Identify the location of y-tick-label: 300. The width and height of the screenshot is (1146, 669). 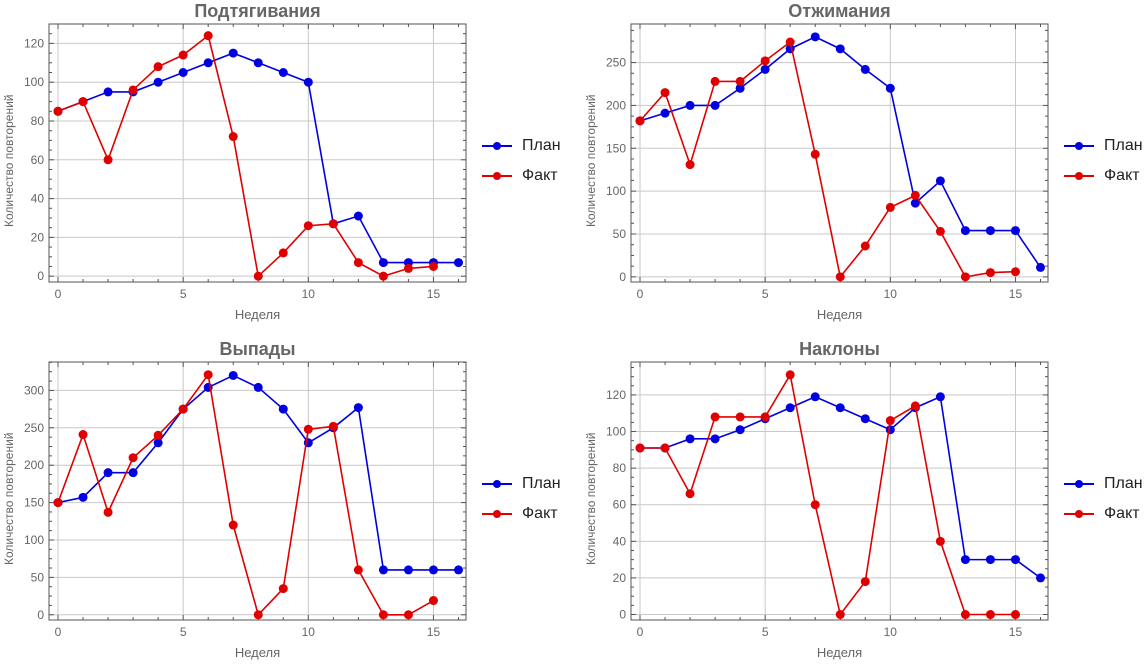
(34, 390).